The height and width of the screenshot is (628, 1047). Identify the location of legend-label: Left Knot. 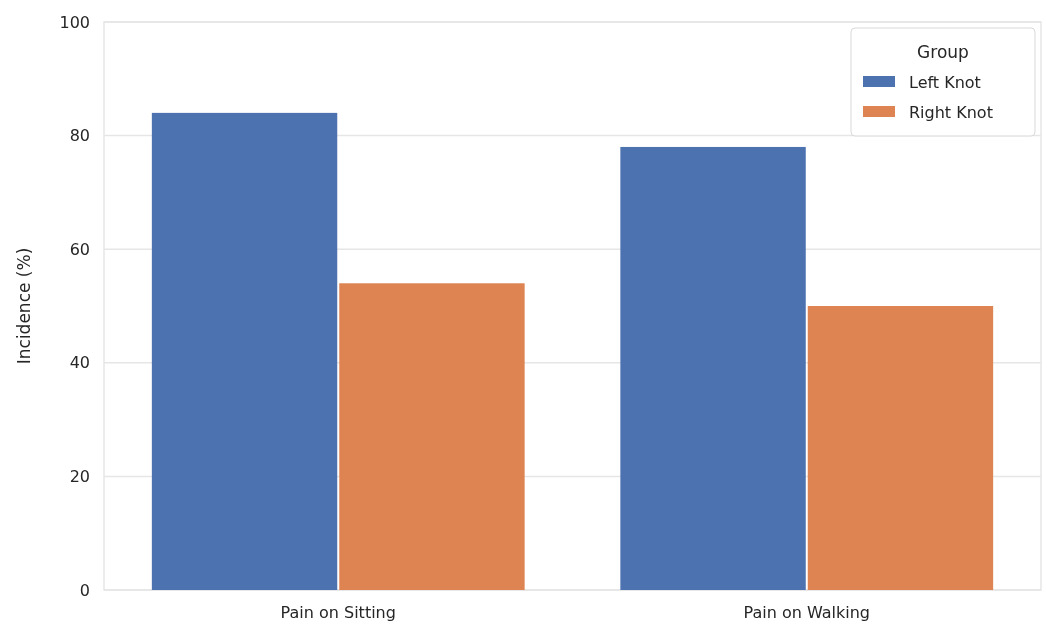
(945, 82).